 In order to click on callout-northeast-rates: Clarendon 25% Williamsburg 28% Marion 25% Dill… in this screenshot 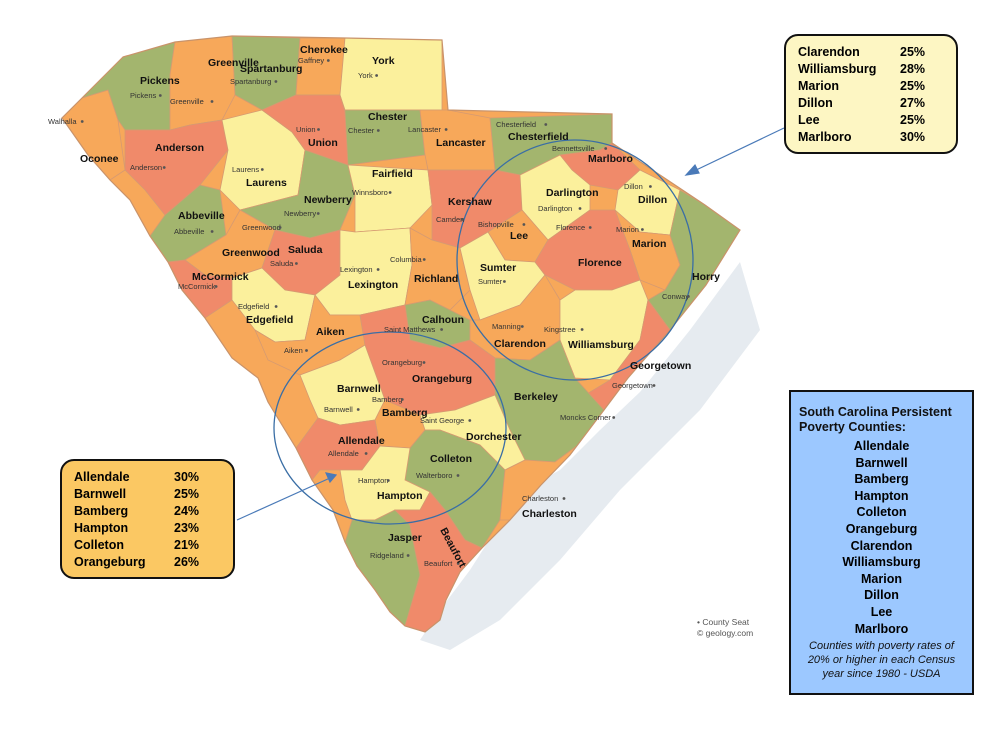, I will do `click(871, 94)`.